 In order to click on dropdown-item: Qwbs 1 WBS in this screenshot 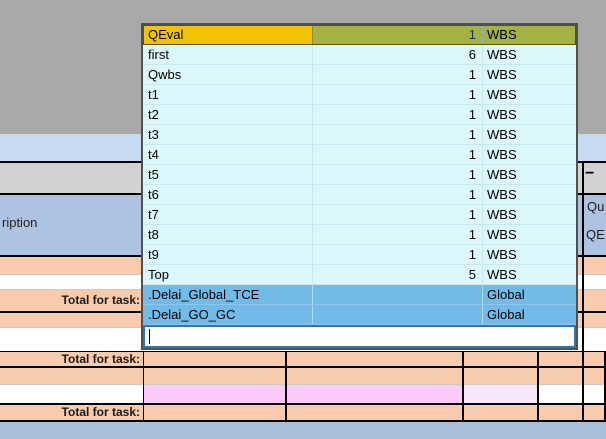, I will do `click(359, 75)`.